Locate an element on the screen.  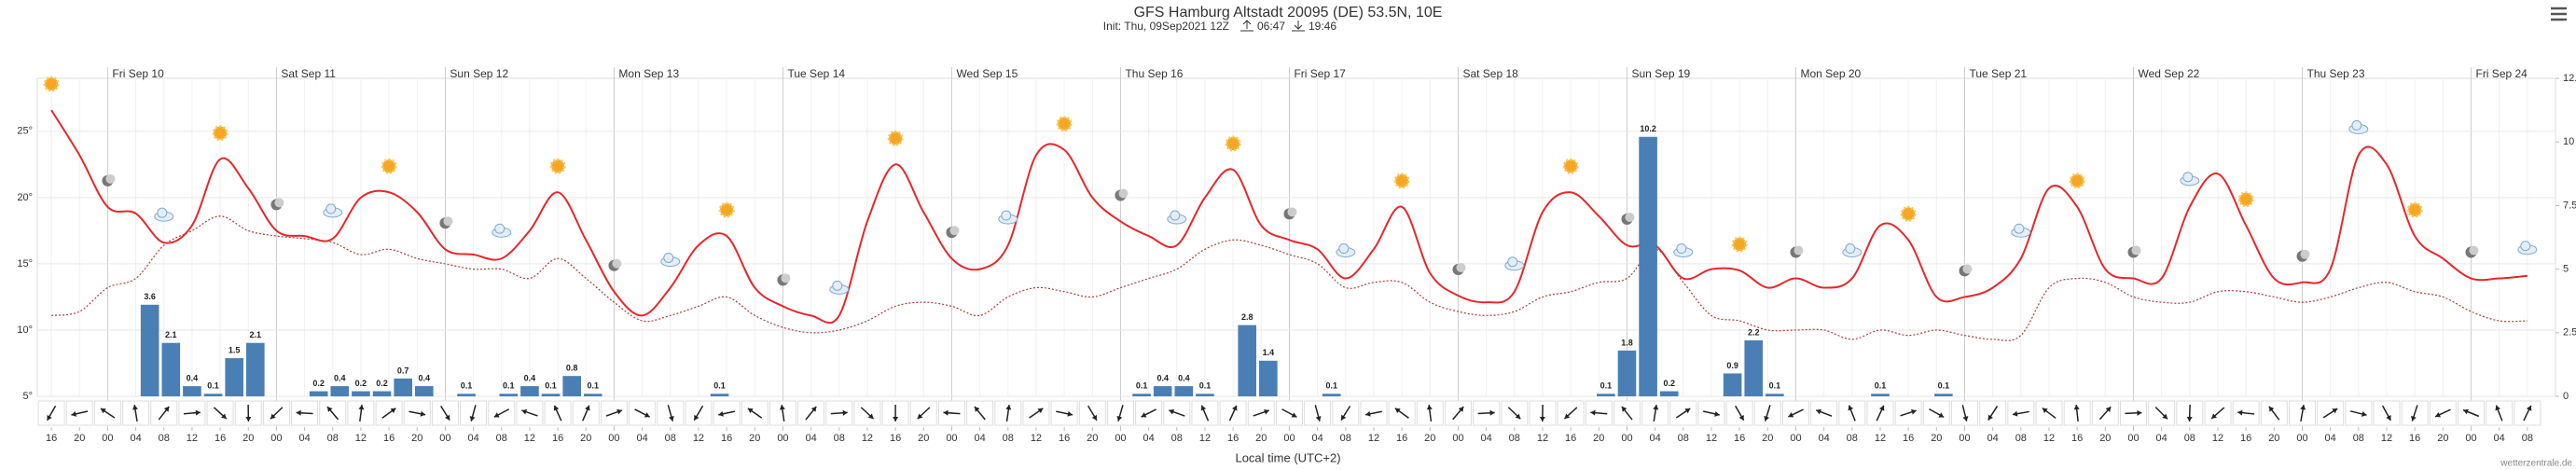
sunset-icon is located at coordinates (1298, 26).